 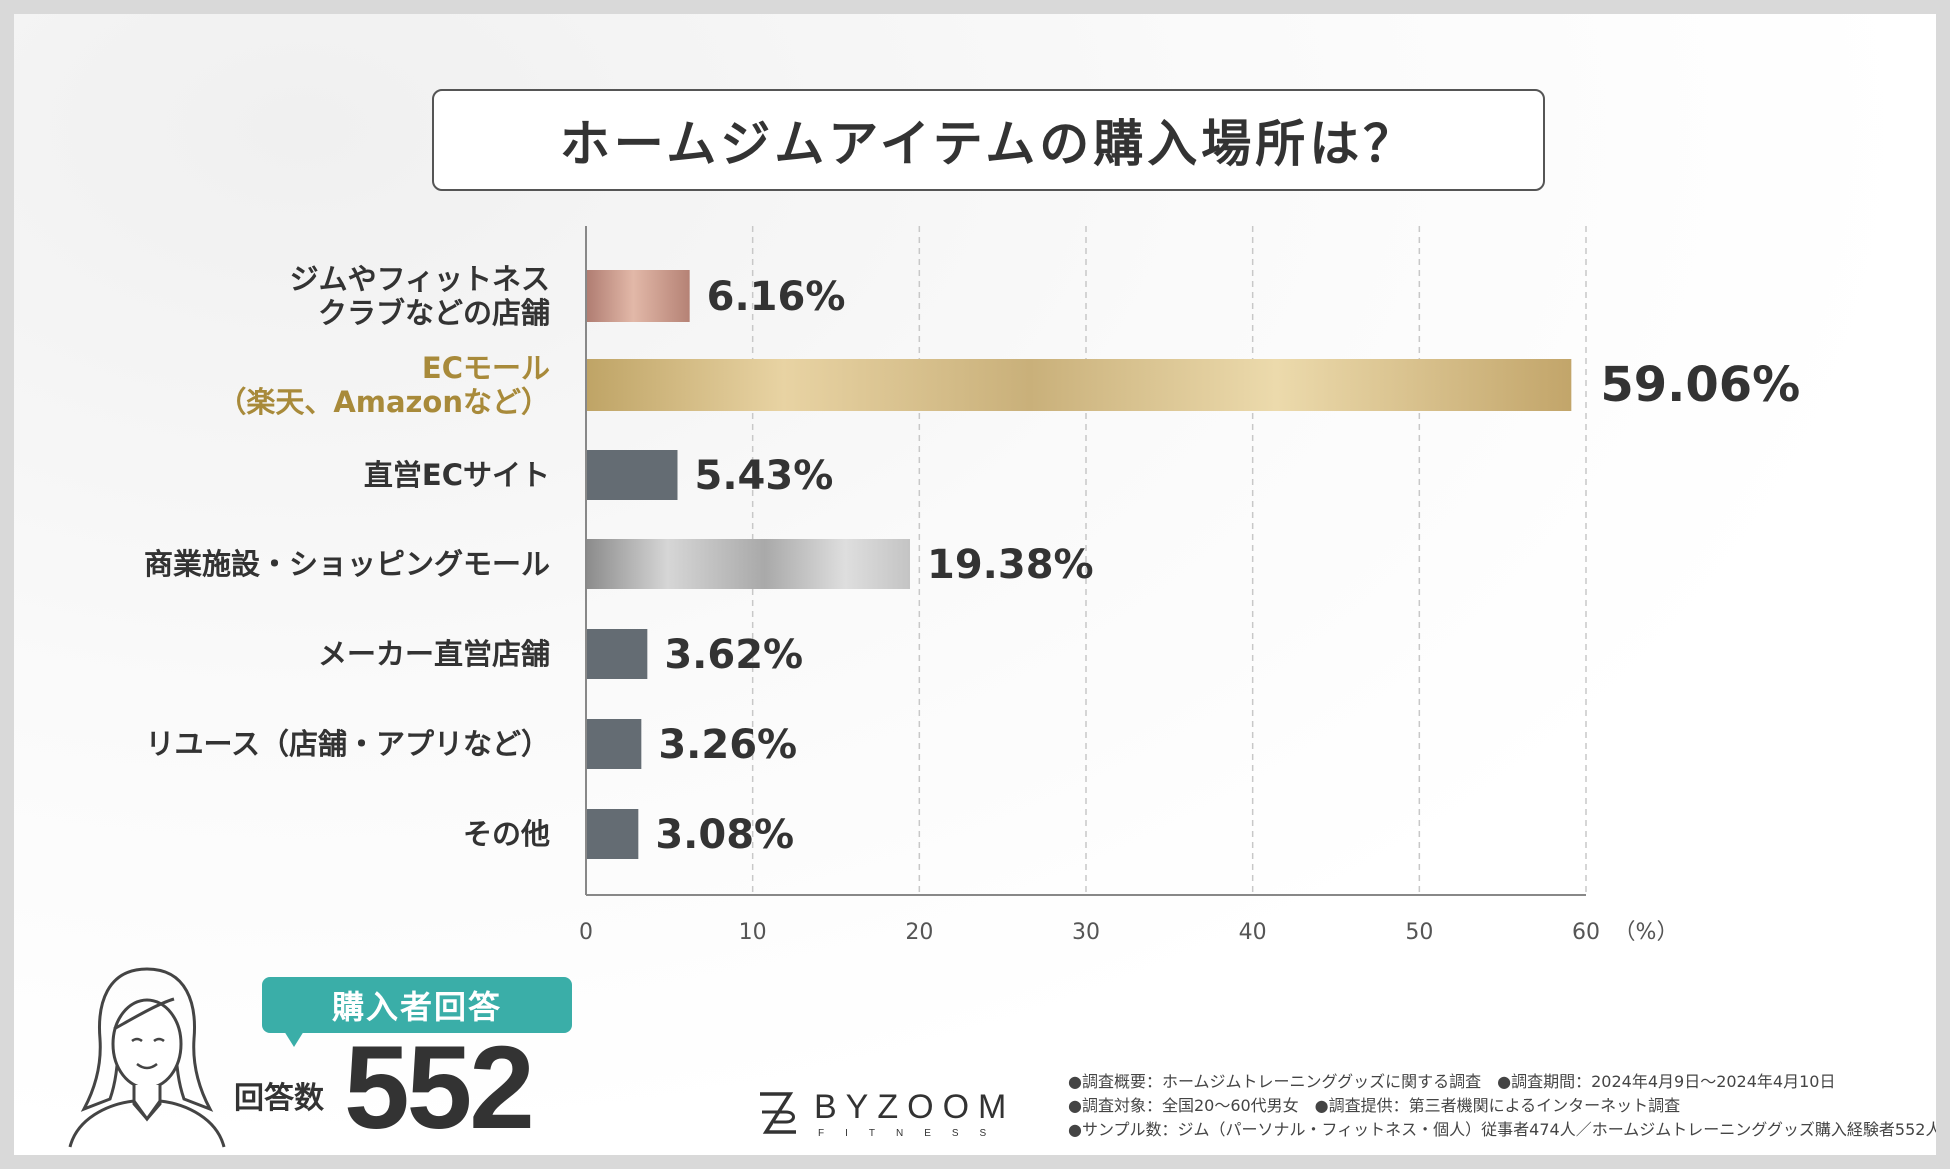 What do you see at coordinates (586, 932) in the screenshot?
I see `x-tick-label: 0` at bounding box center [586, 932].